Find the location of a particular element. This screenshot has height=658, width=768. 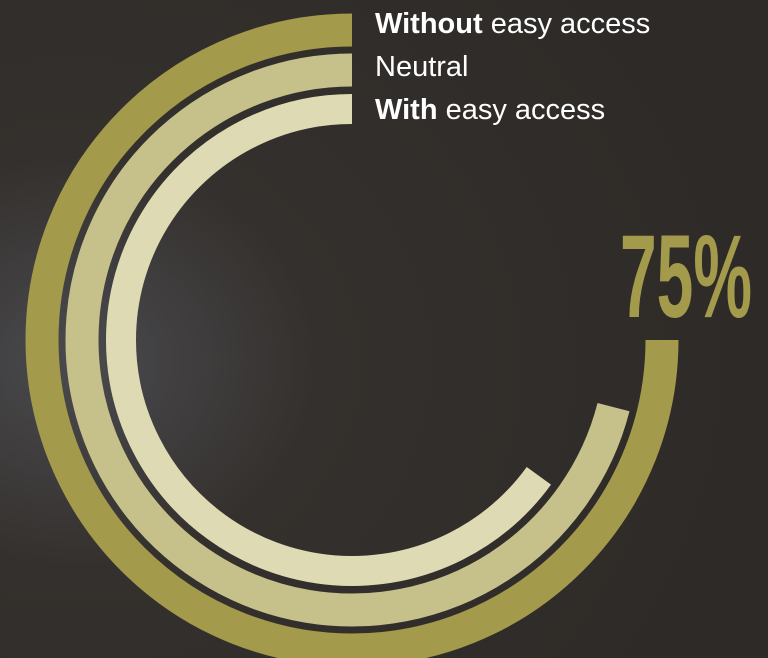

legend-entry: With easy access is located at coordinates (490, 110).